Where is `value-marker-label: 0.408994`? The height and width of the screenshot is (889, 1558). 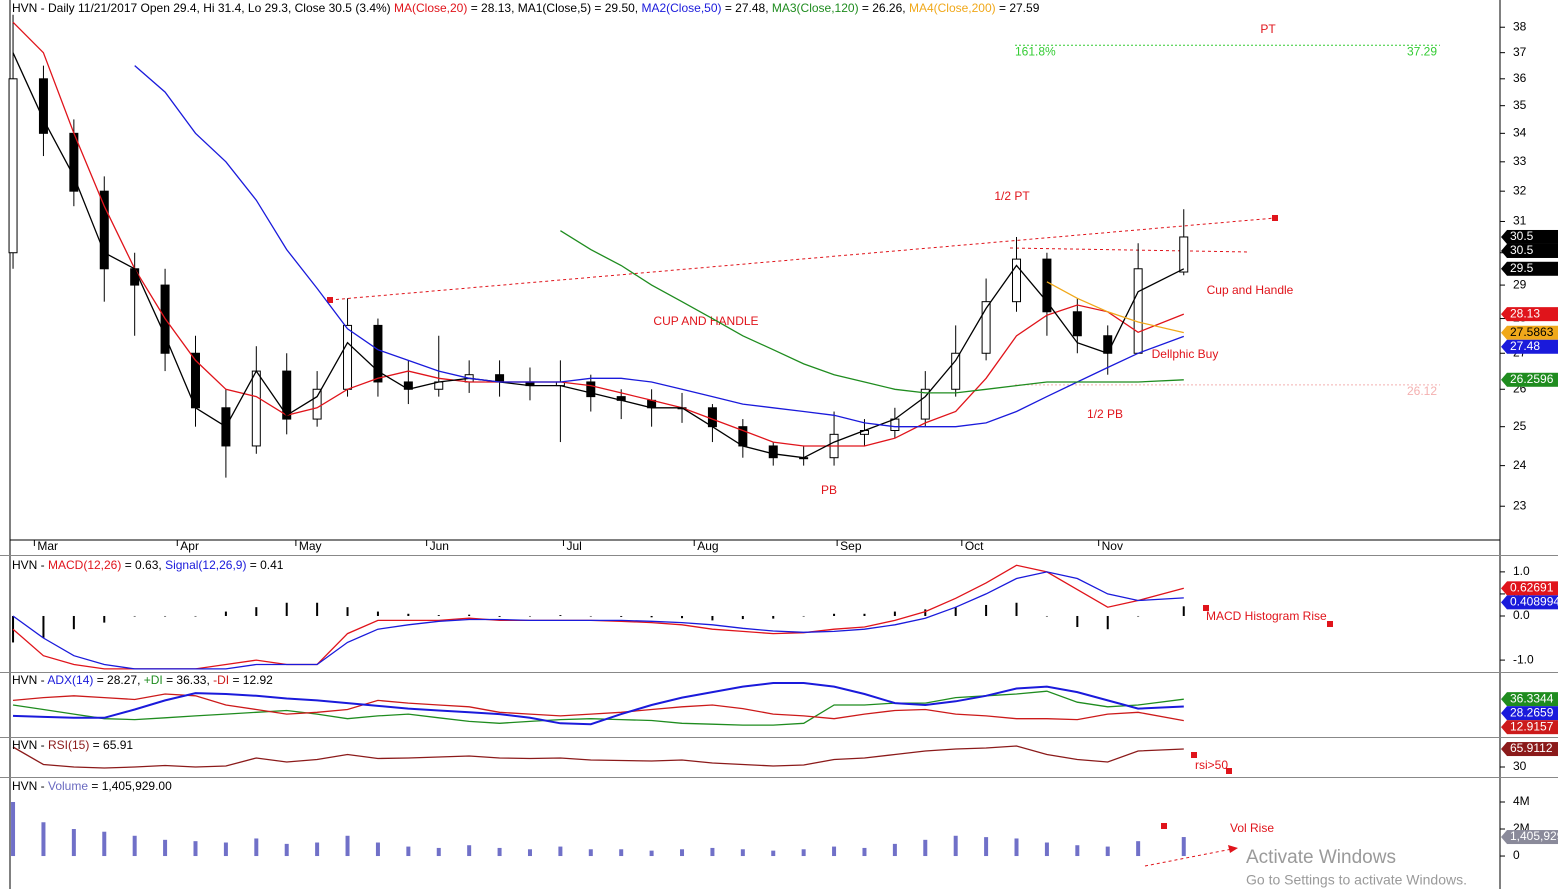
value-marker-label: 0.408994 is located at coordinates (1534, 602).